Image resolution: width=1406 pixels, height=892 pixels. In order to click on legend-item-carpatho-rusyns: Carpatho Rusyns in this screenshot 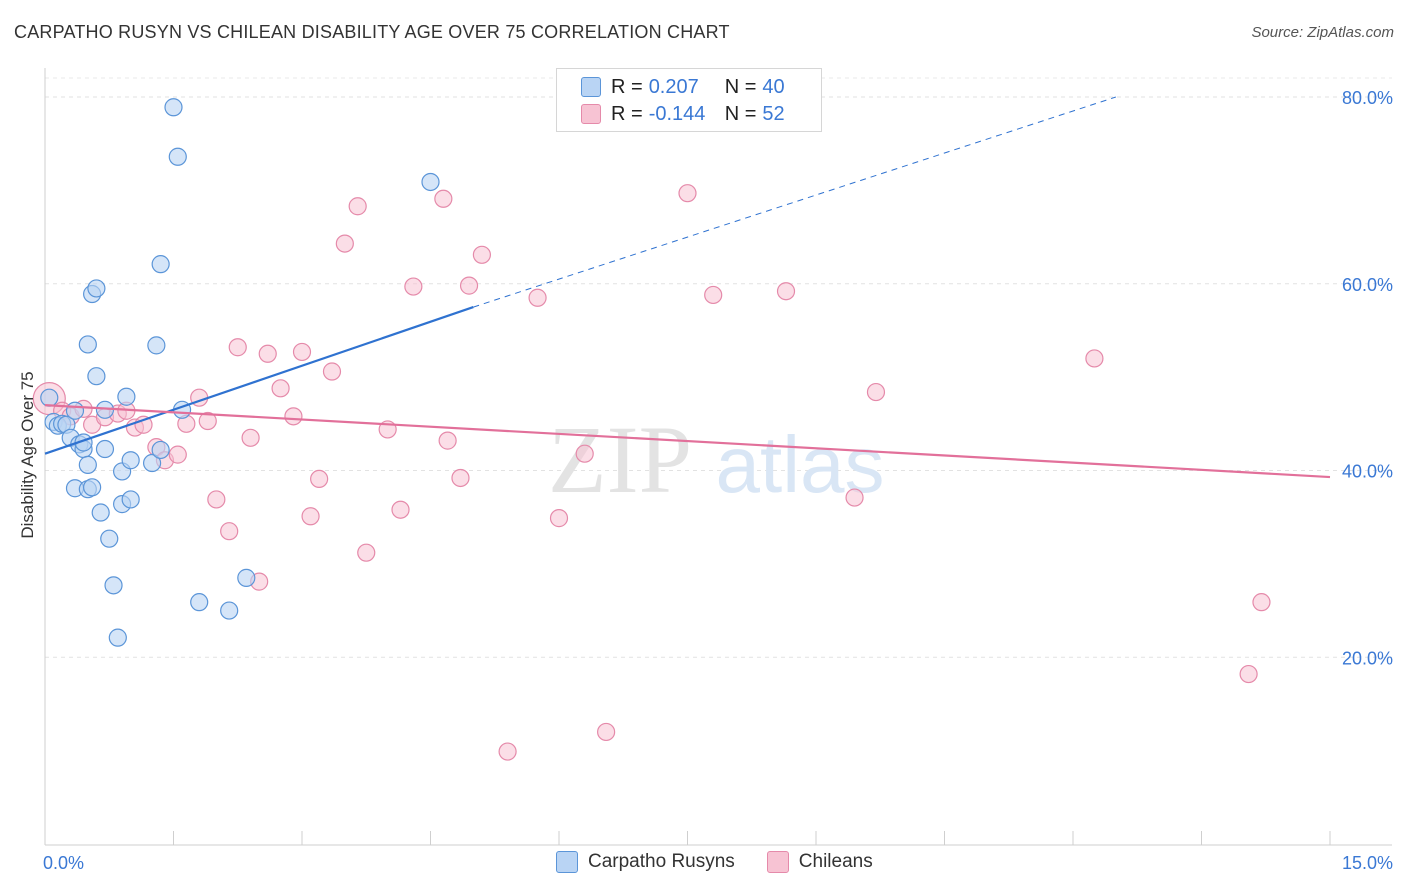, I will do `click(645, 862)`.